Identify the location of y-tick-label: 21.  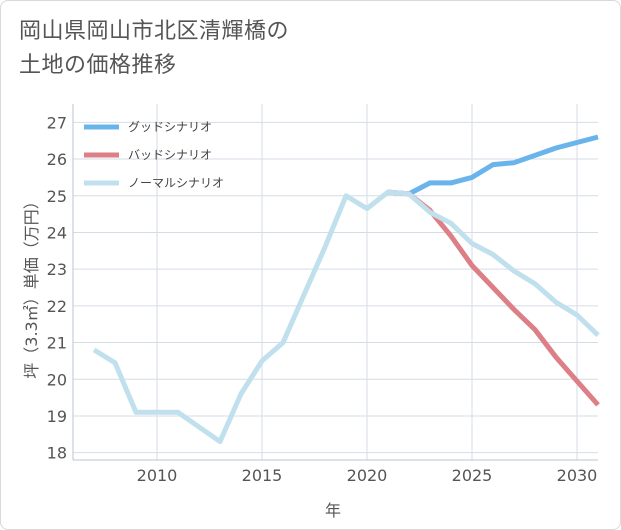
(57, 343).